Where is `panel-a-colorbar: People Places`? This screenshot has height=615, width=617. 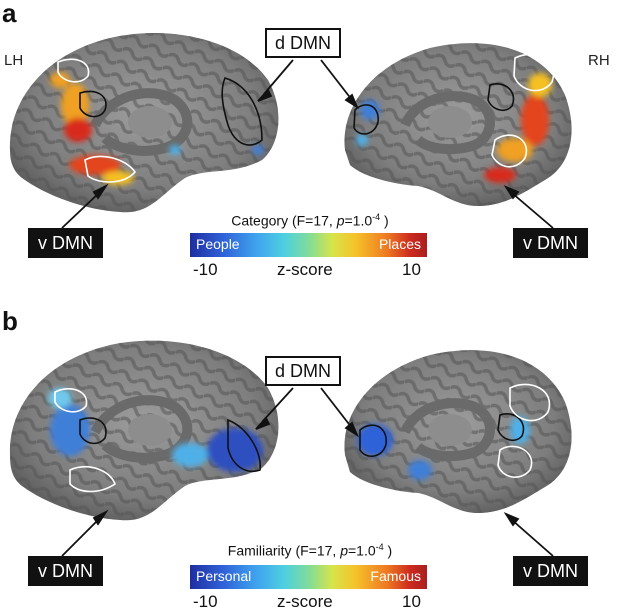
panel-a-colorbar: People Places is located at coordinates (308, 245).